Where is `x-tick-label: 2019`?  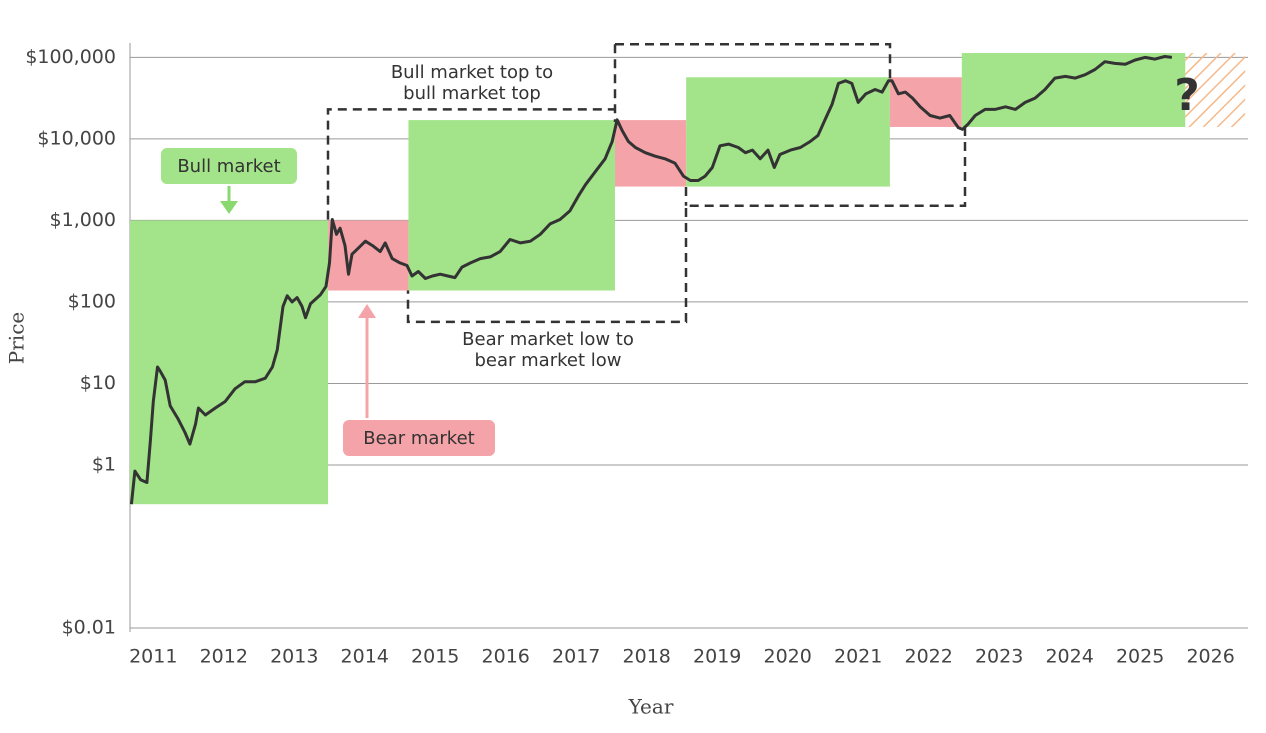
x-tick-label: 2019 is located at coordinates (717, 657).